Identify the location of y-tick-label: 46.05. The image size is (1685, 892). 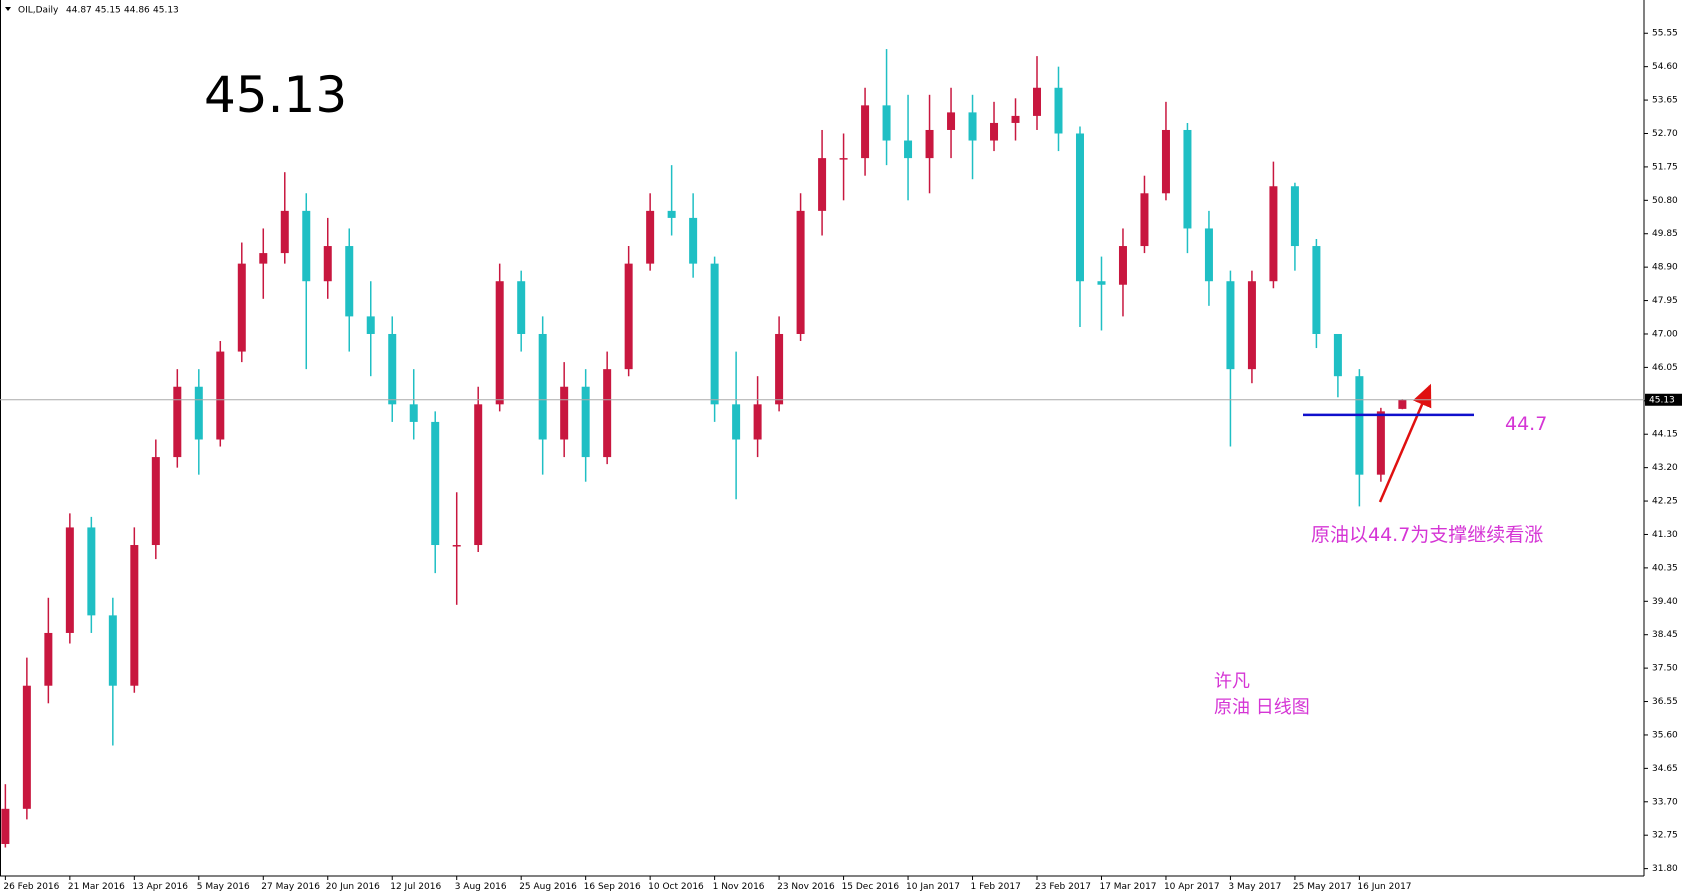
(1665, 368).